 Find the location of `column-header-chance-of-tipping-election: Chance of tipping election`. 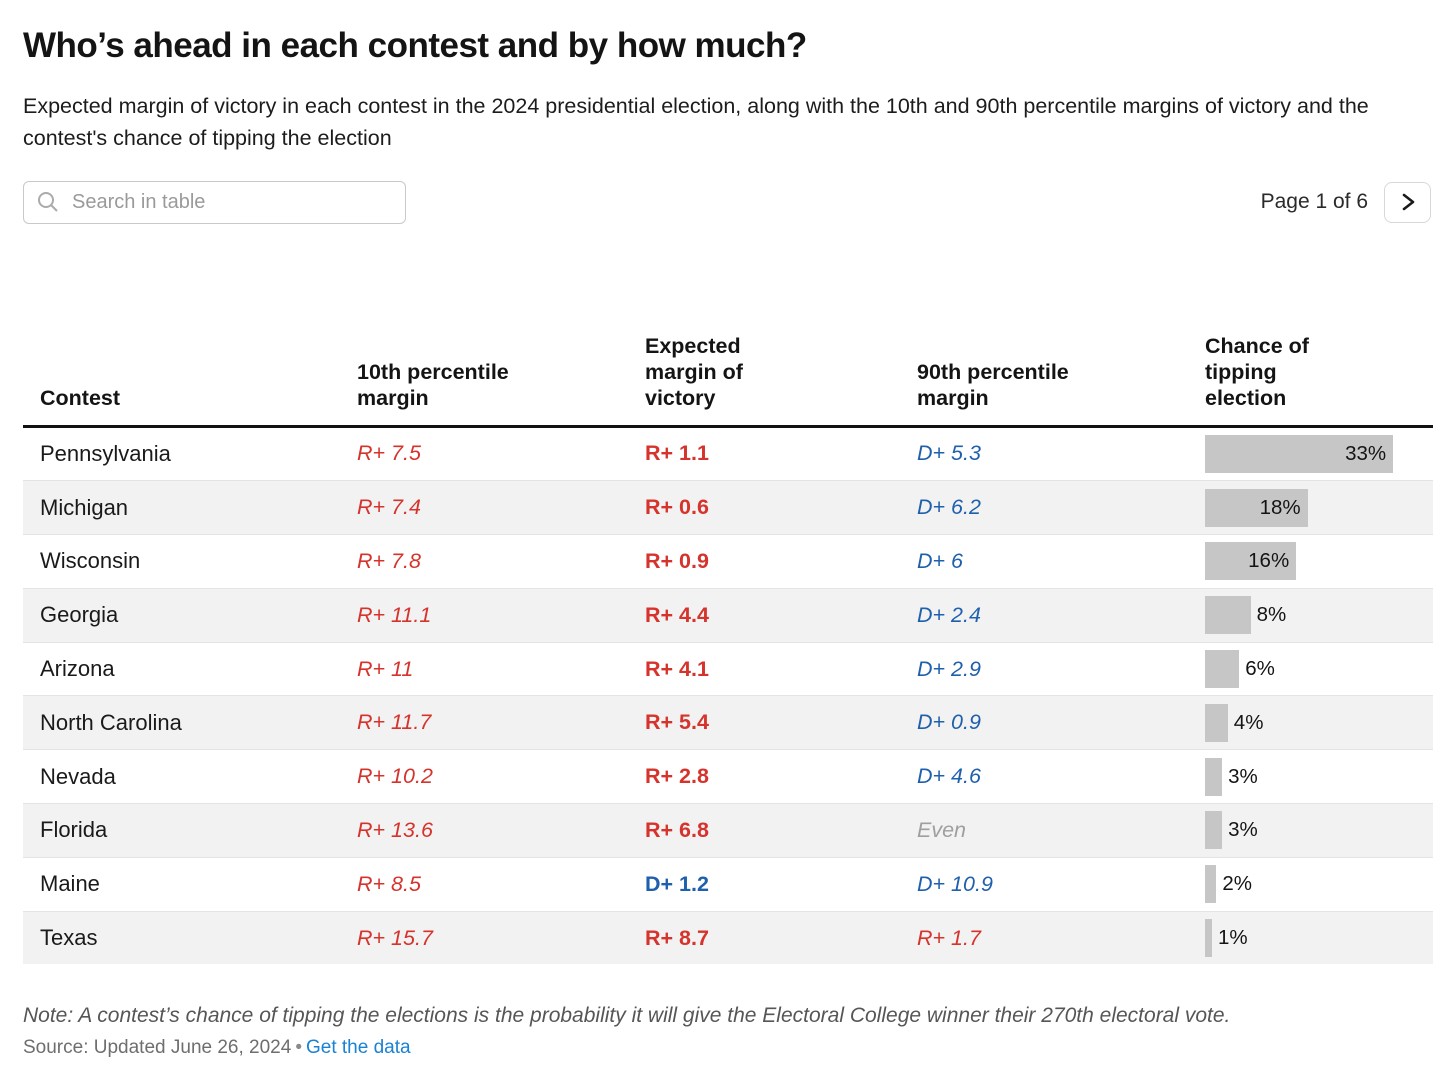

column-header-chance-of-tipping-election: Chance of tipping election is located at coordinates (1319, 372).